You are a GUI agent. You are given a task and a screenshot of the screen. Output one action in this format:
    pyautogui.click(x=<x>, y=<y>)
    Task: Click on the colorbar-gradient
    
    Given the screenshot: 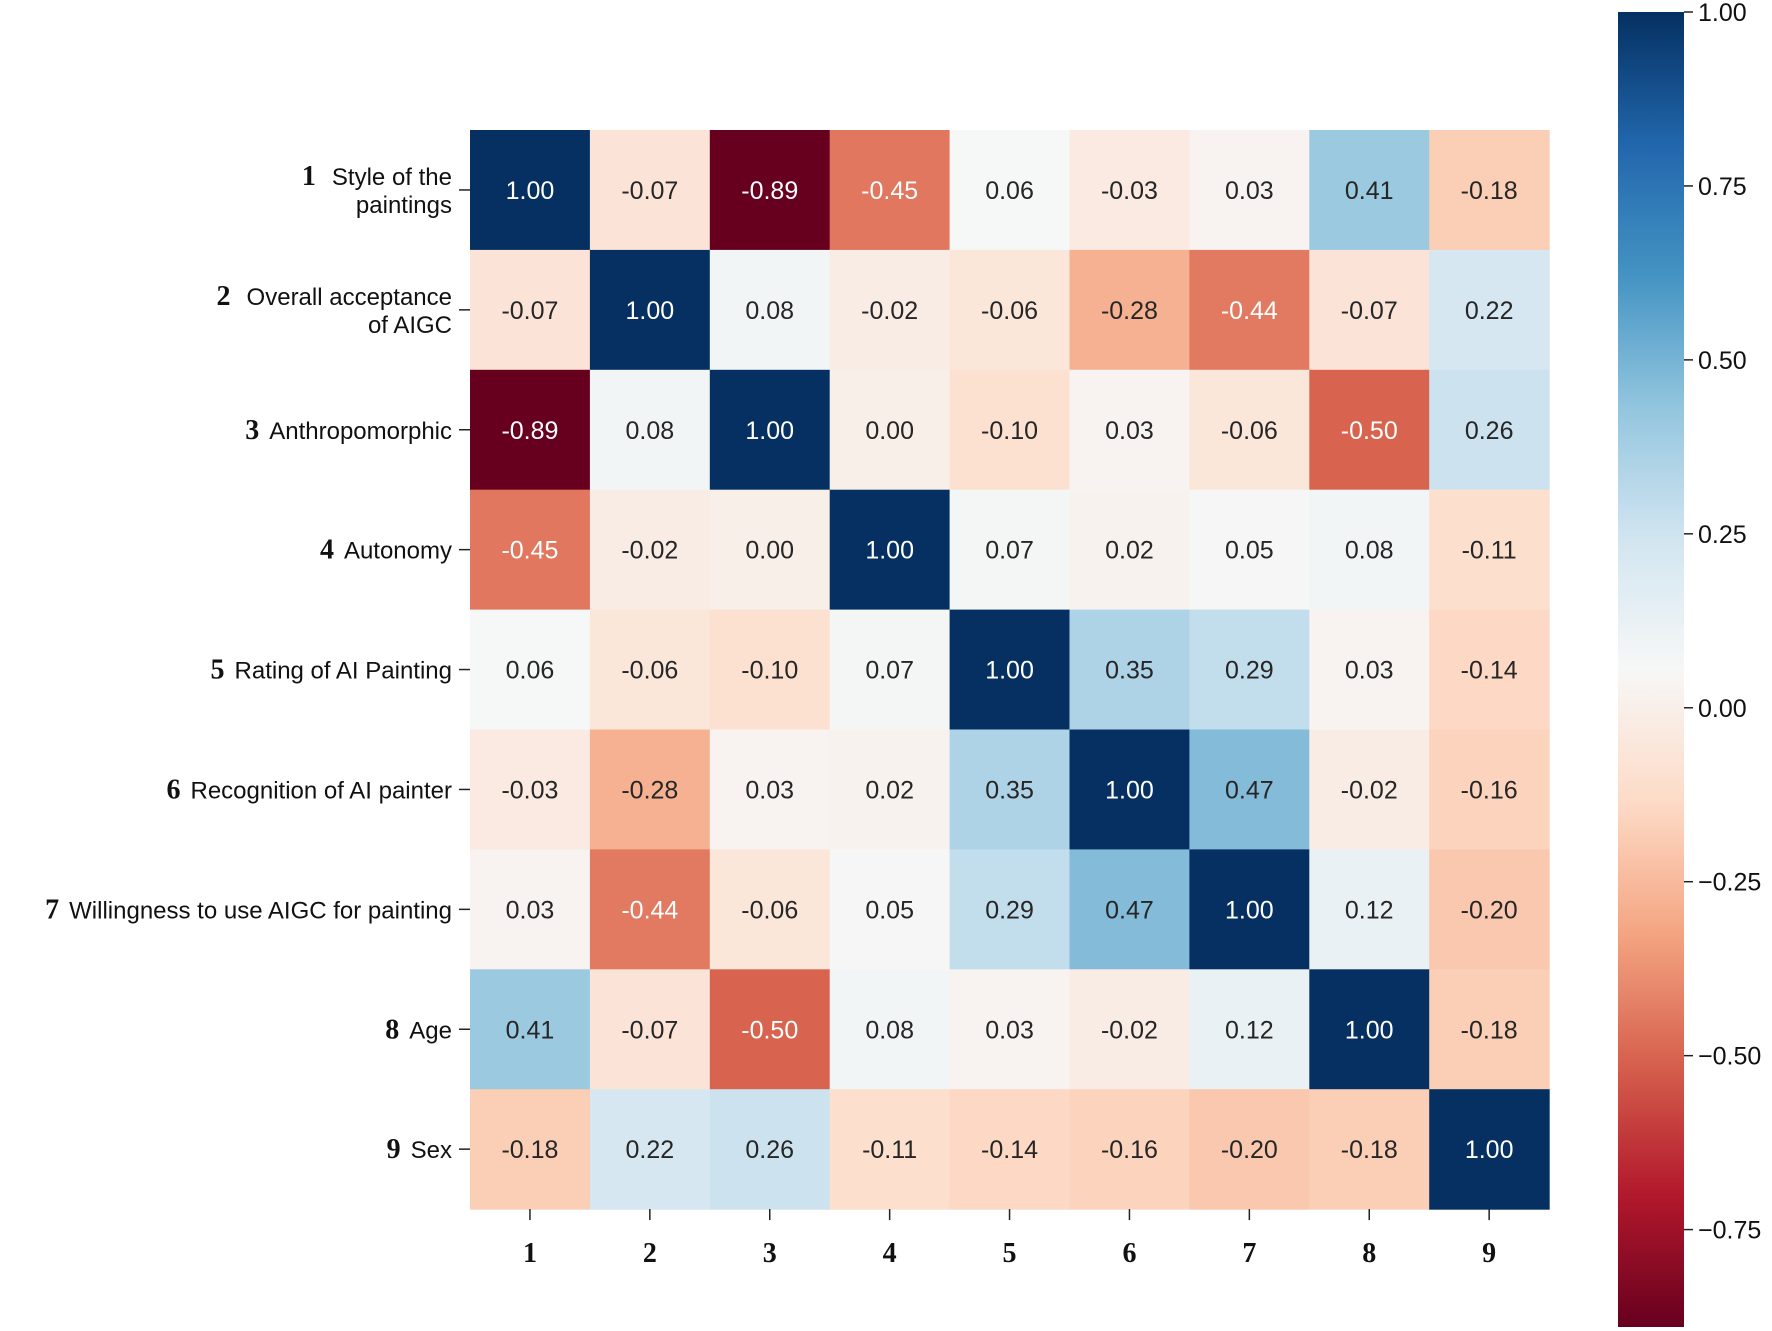 What is the action you would take?
    pyautogui.click(x=1651, y=669)
    